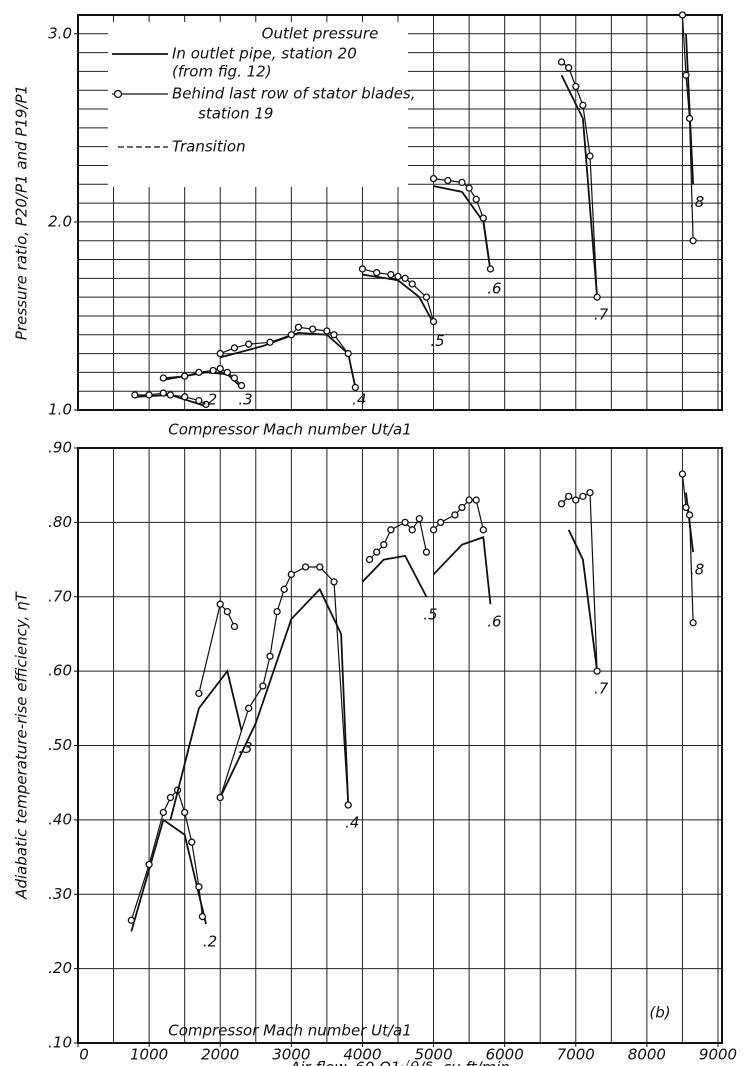 This screenshot has height=1066, width=745. What do you see at coordinates (222, 72) in the screenshot?
I see `legend-text: (from fig. 12)` at bounding box center [222, 72].